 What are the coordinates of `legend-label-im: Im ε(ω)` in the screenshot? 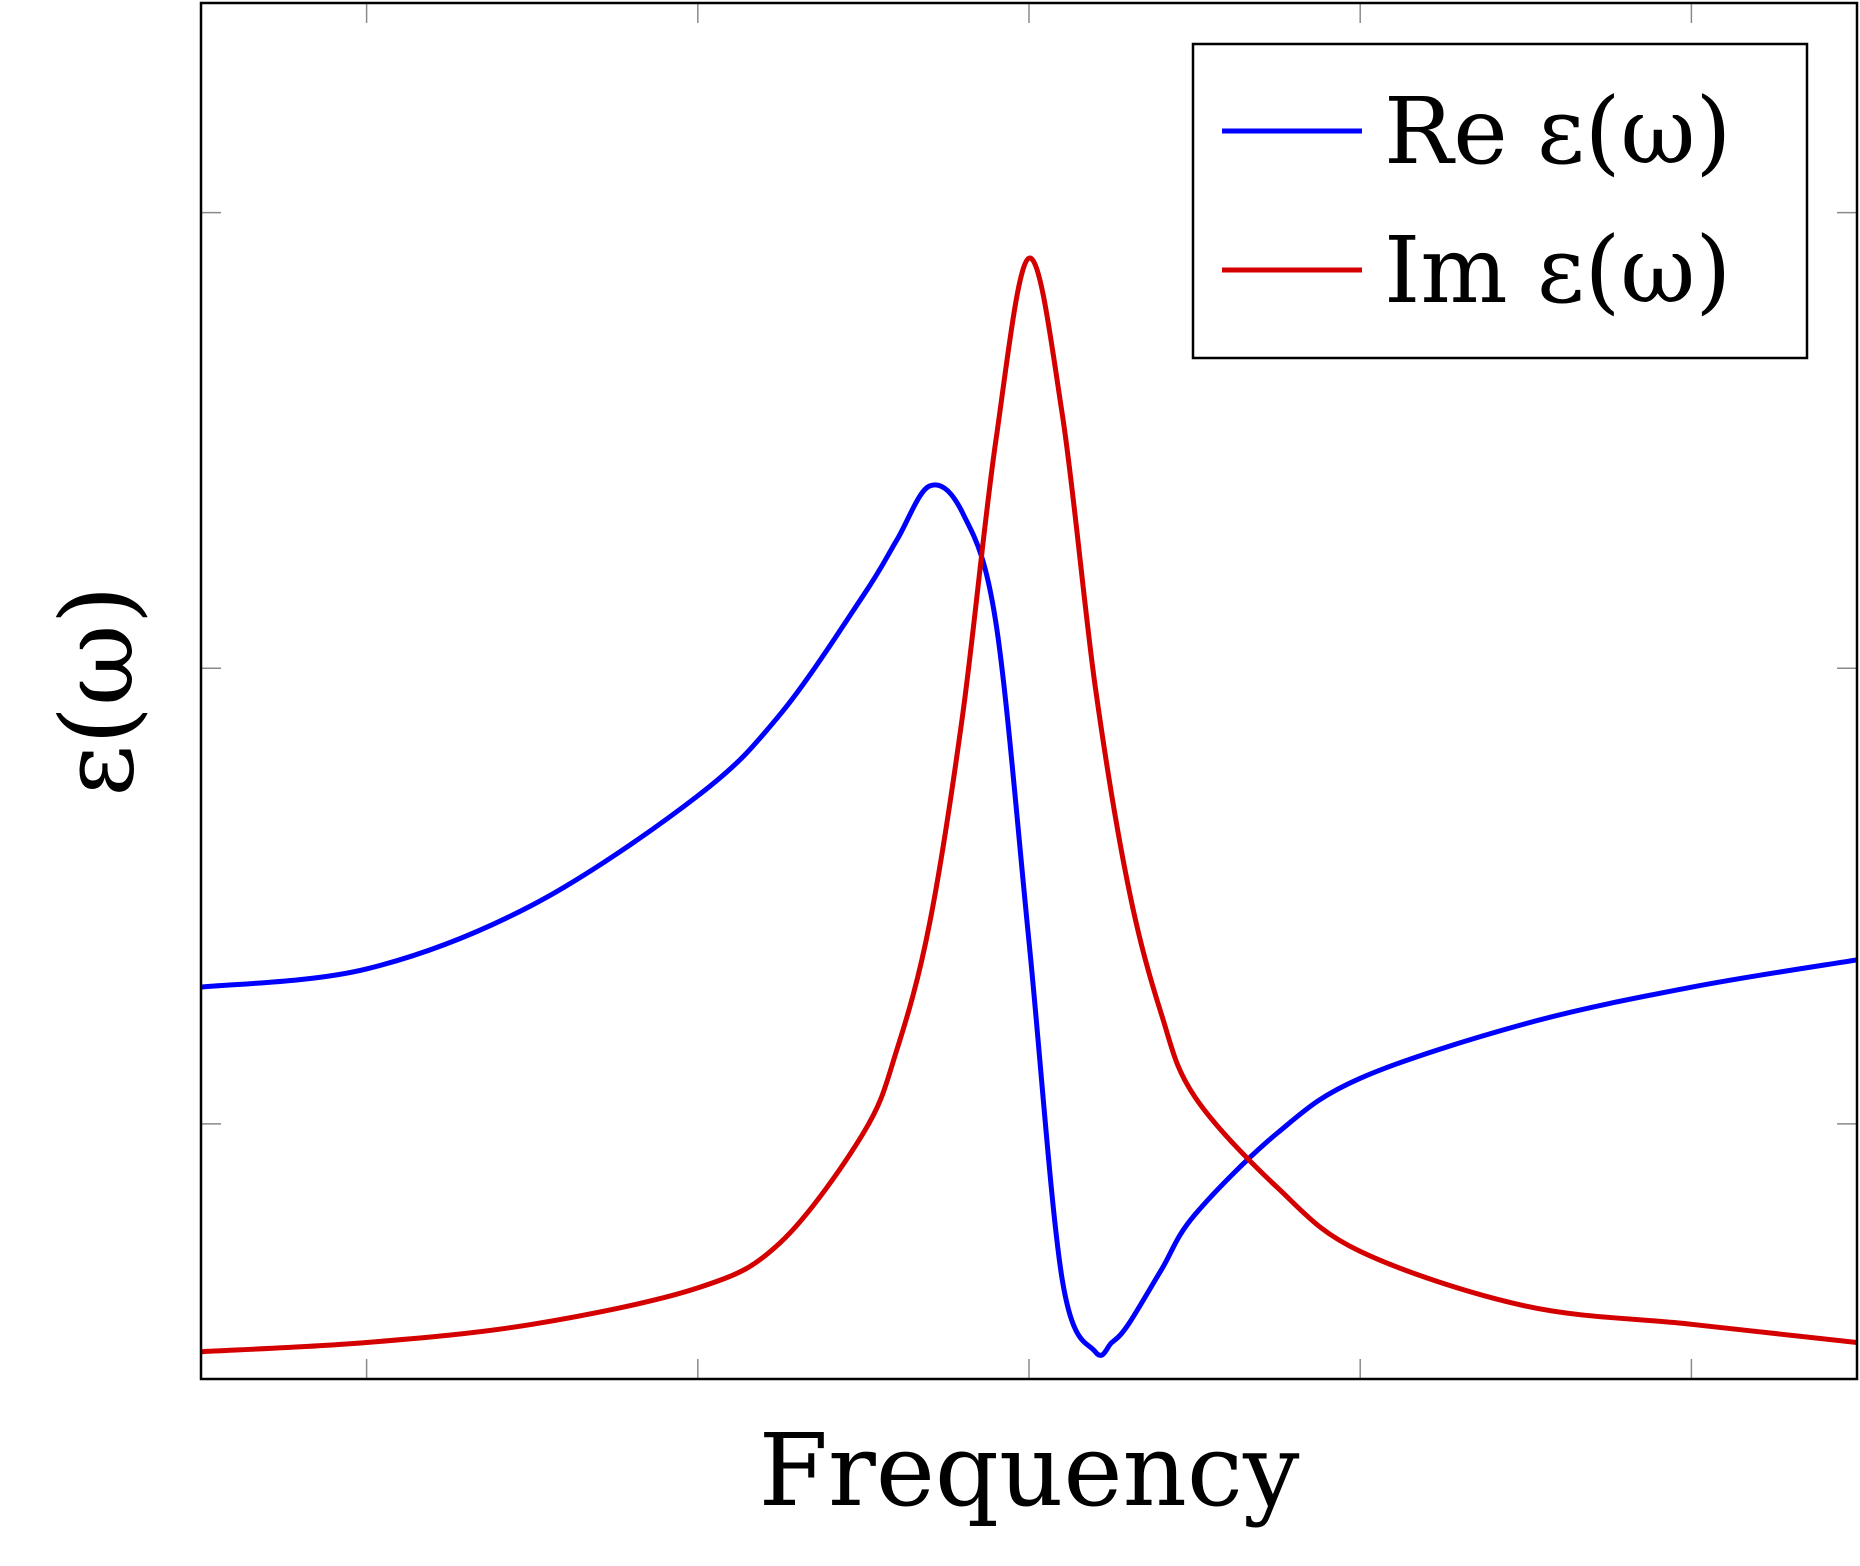 It's located at (1557, 270).